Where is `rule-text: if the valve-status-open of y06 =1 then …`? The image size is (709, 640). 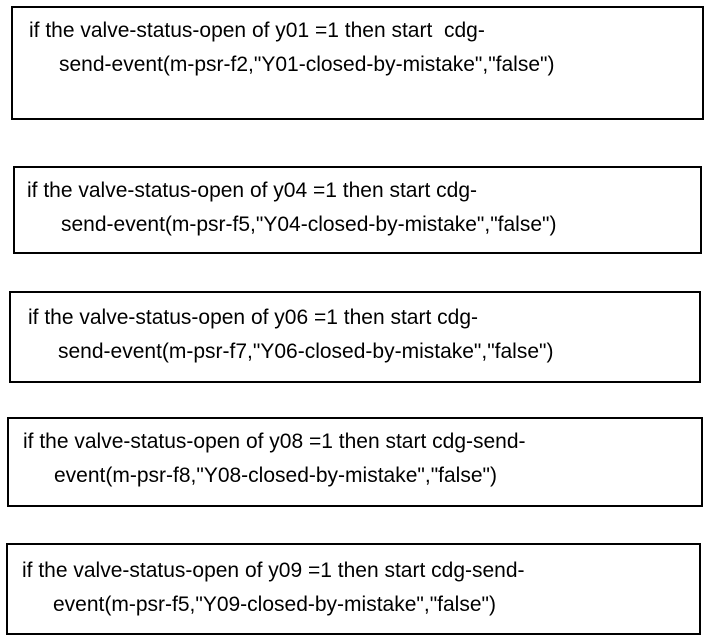
rule-text: if the valve-status-open of y06 =1 then … is located at coordinates (355, 331).